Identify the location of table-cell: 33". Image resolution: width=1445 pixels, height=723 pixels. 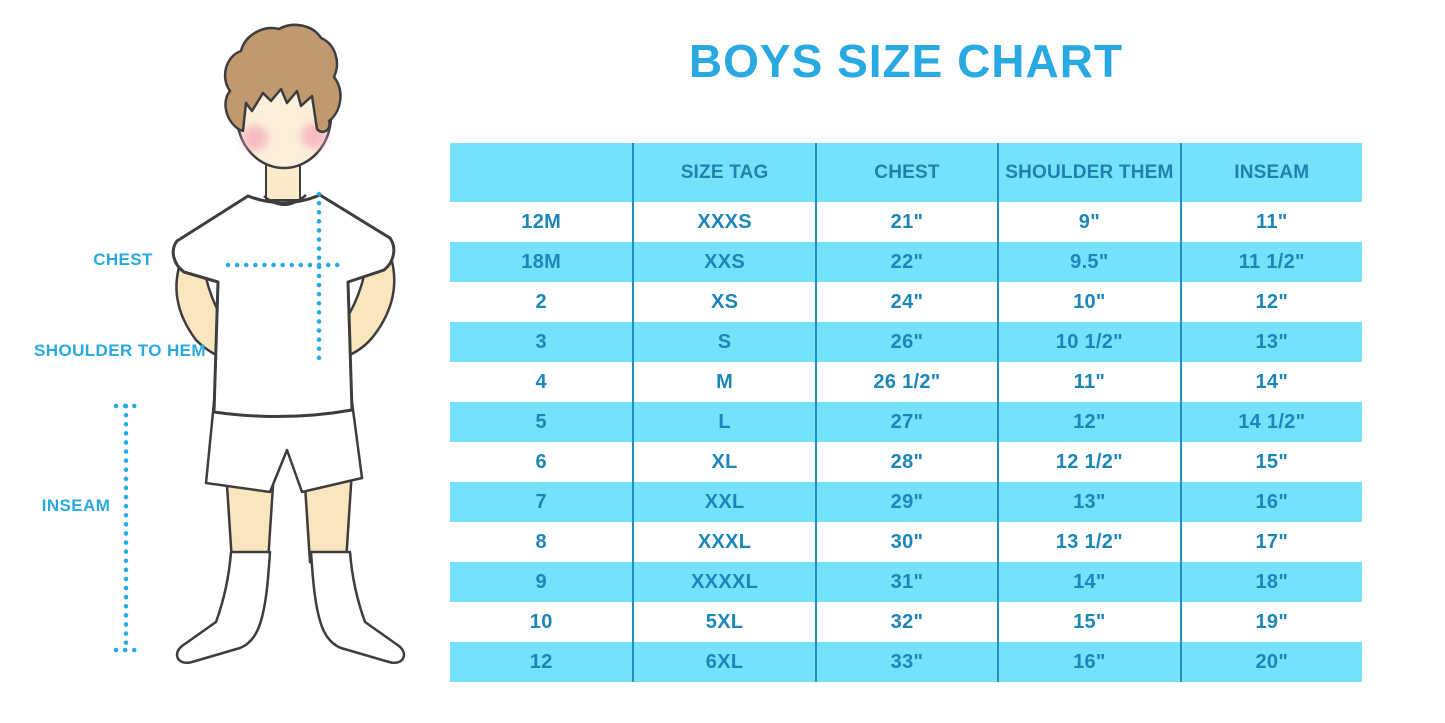
(905, 662).